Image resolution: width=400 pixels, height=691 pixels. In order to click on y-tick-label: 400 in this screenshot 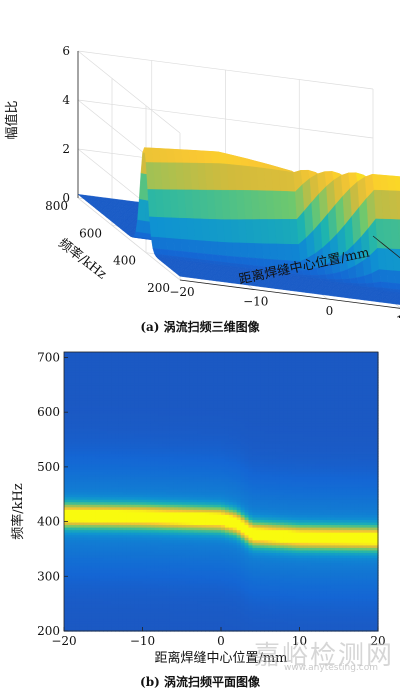, I will do `click(124, 261)`.